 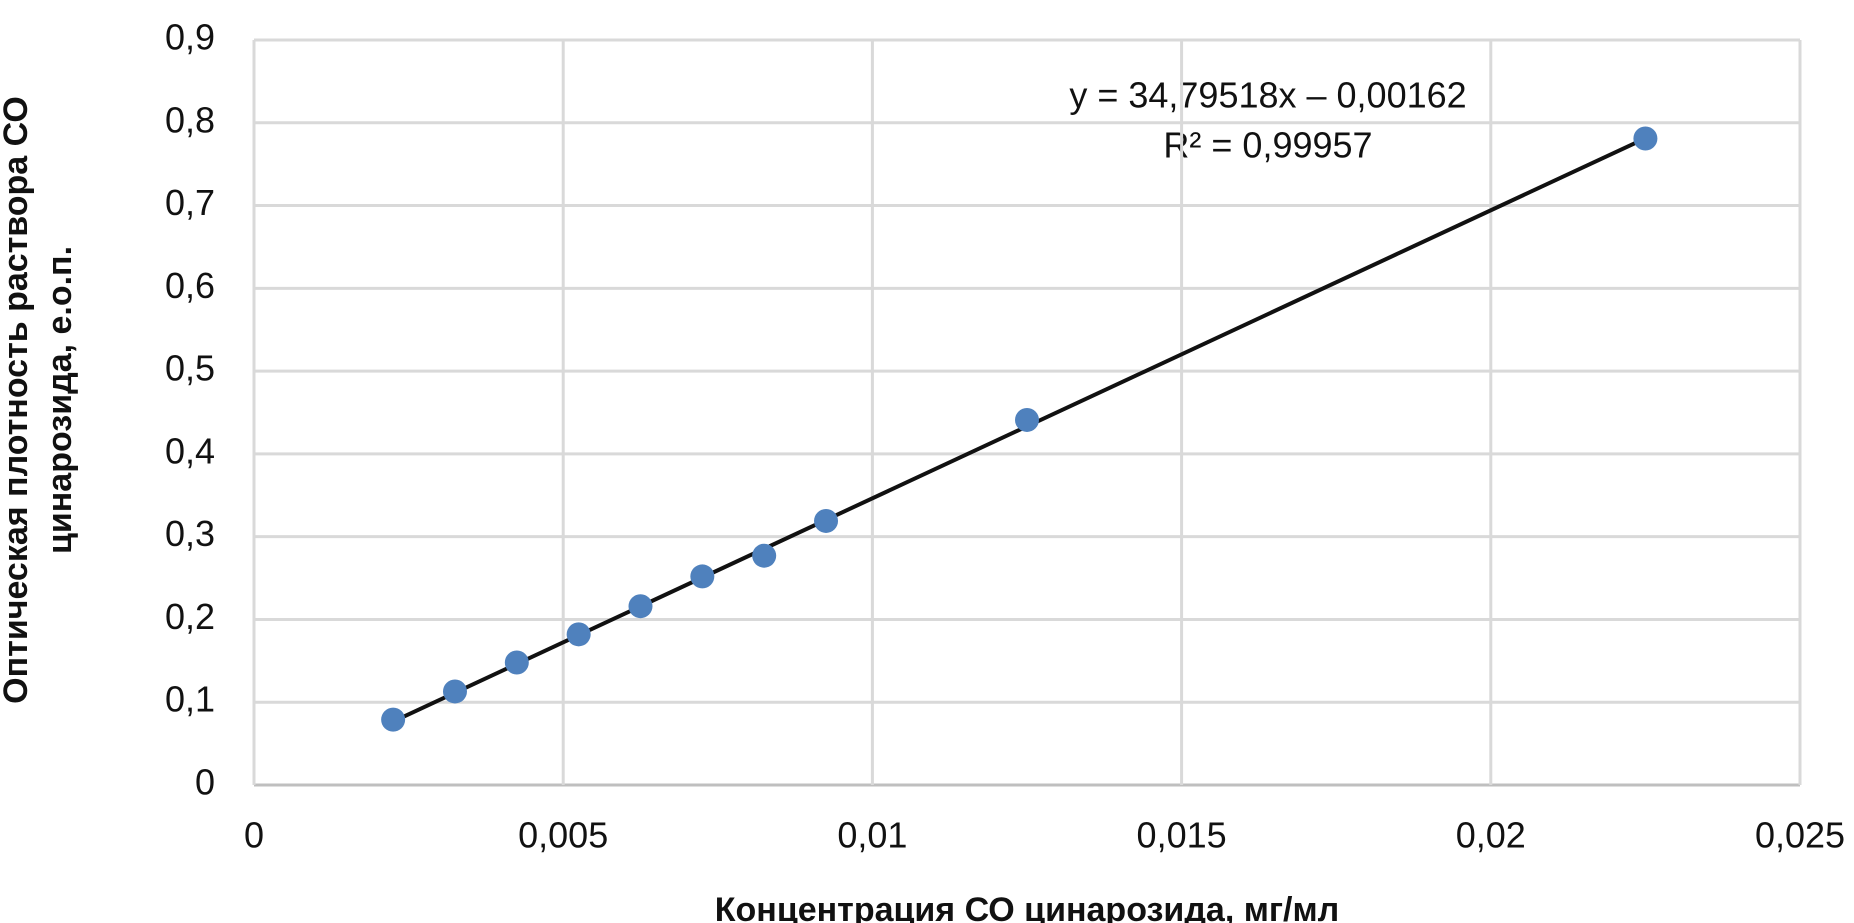 What do you see at coordinates (205, 782) in the screenshot?
I see `y-tick-label: 0` at bounding box center [205, 782].